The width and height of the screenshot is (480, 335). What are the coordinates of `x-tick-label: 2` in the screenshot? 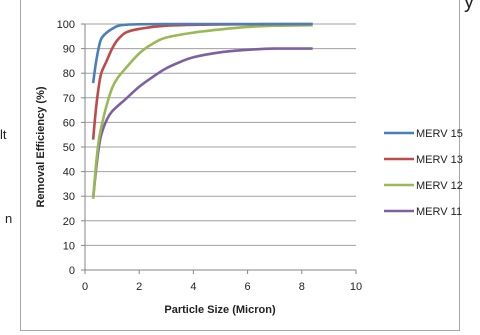 It's located at (139, 287).